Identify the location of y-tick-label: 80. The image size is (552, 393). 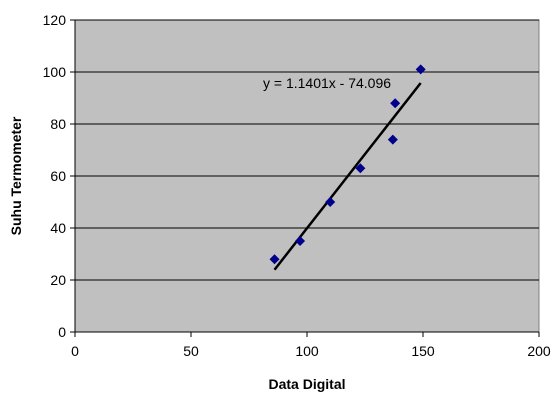
(58, 124).